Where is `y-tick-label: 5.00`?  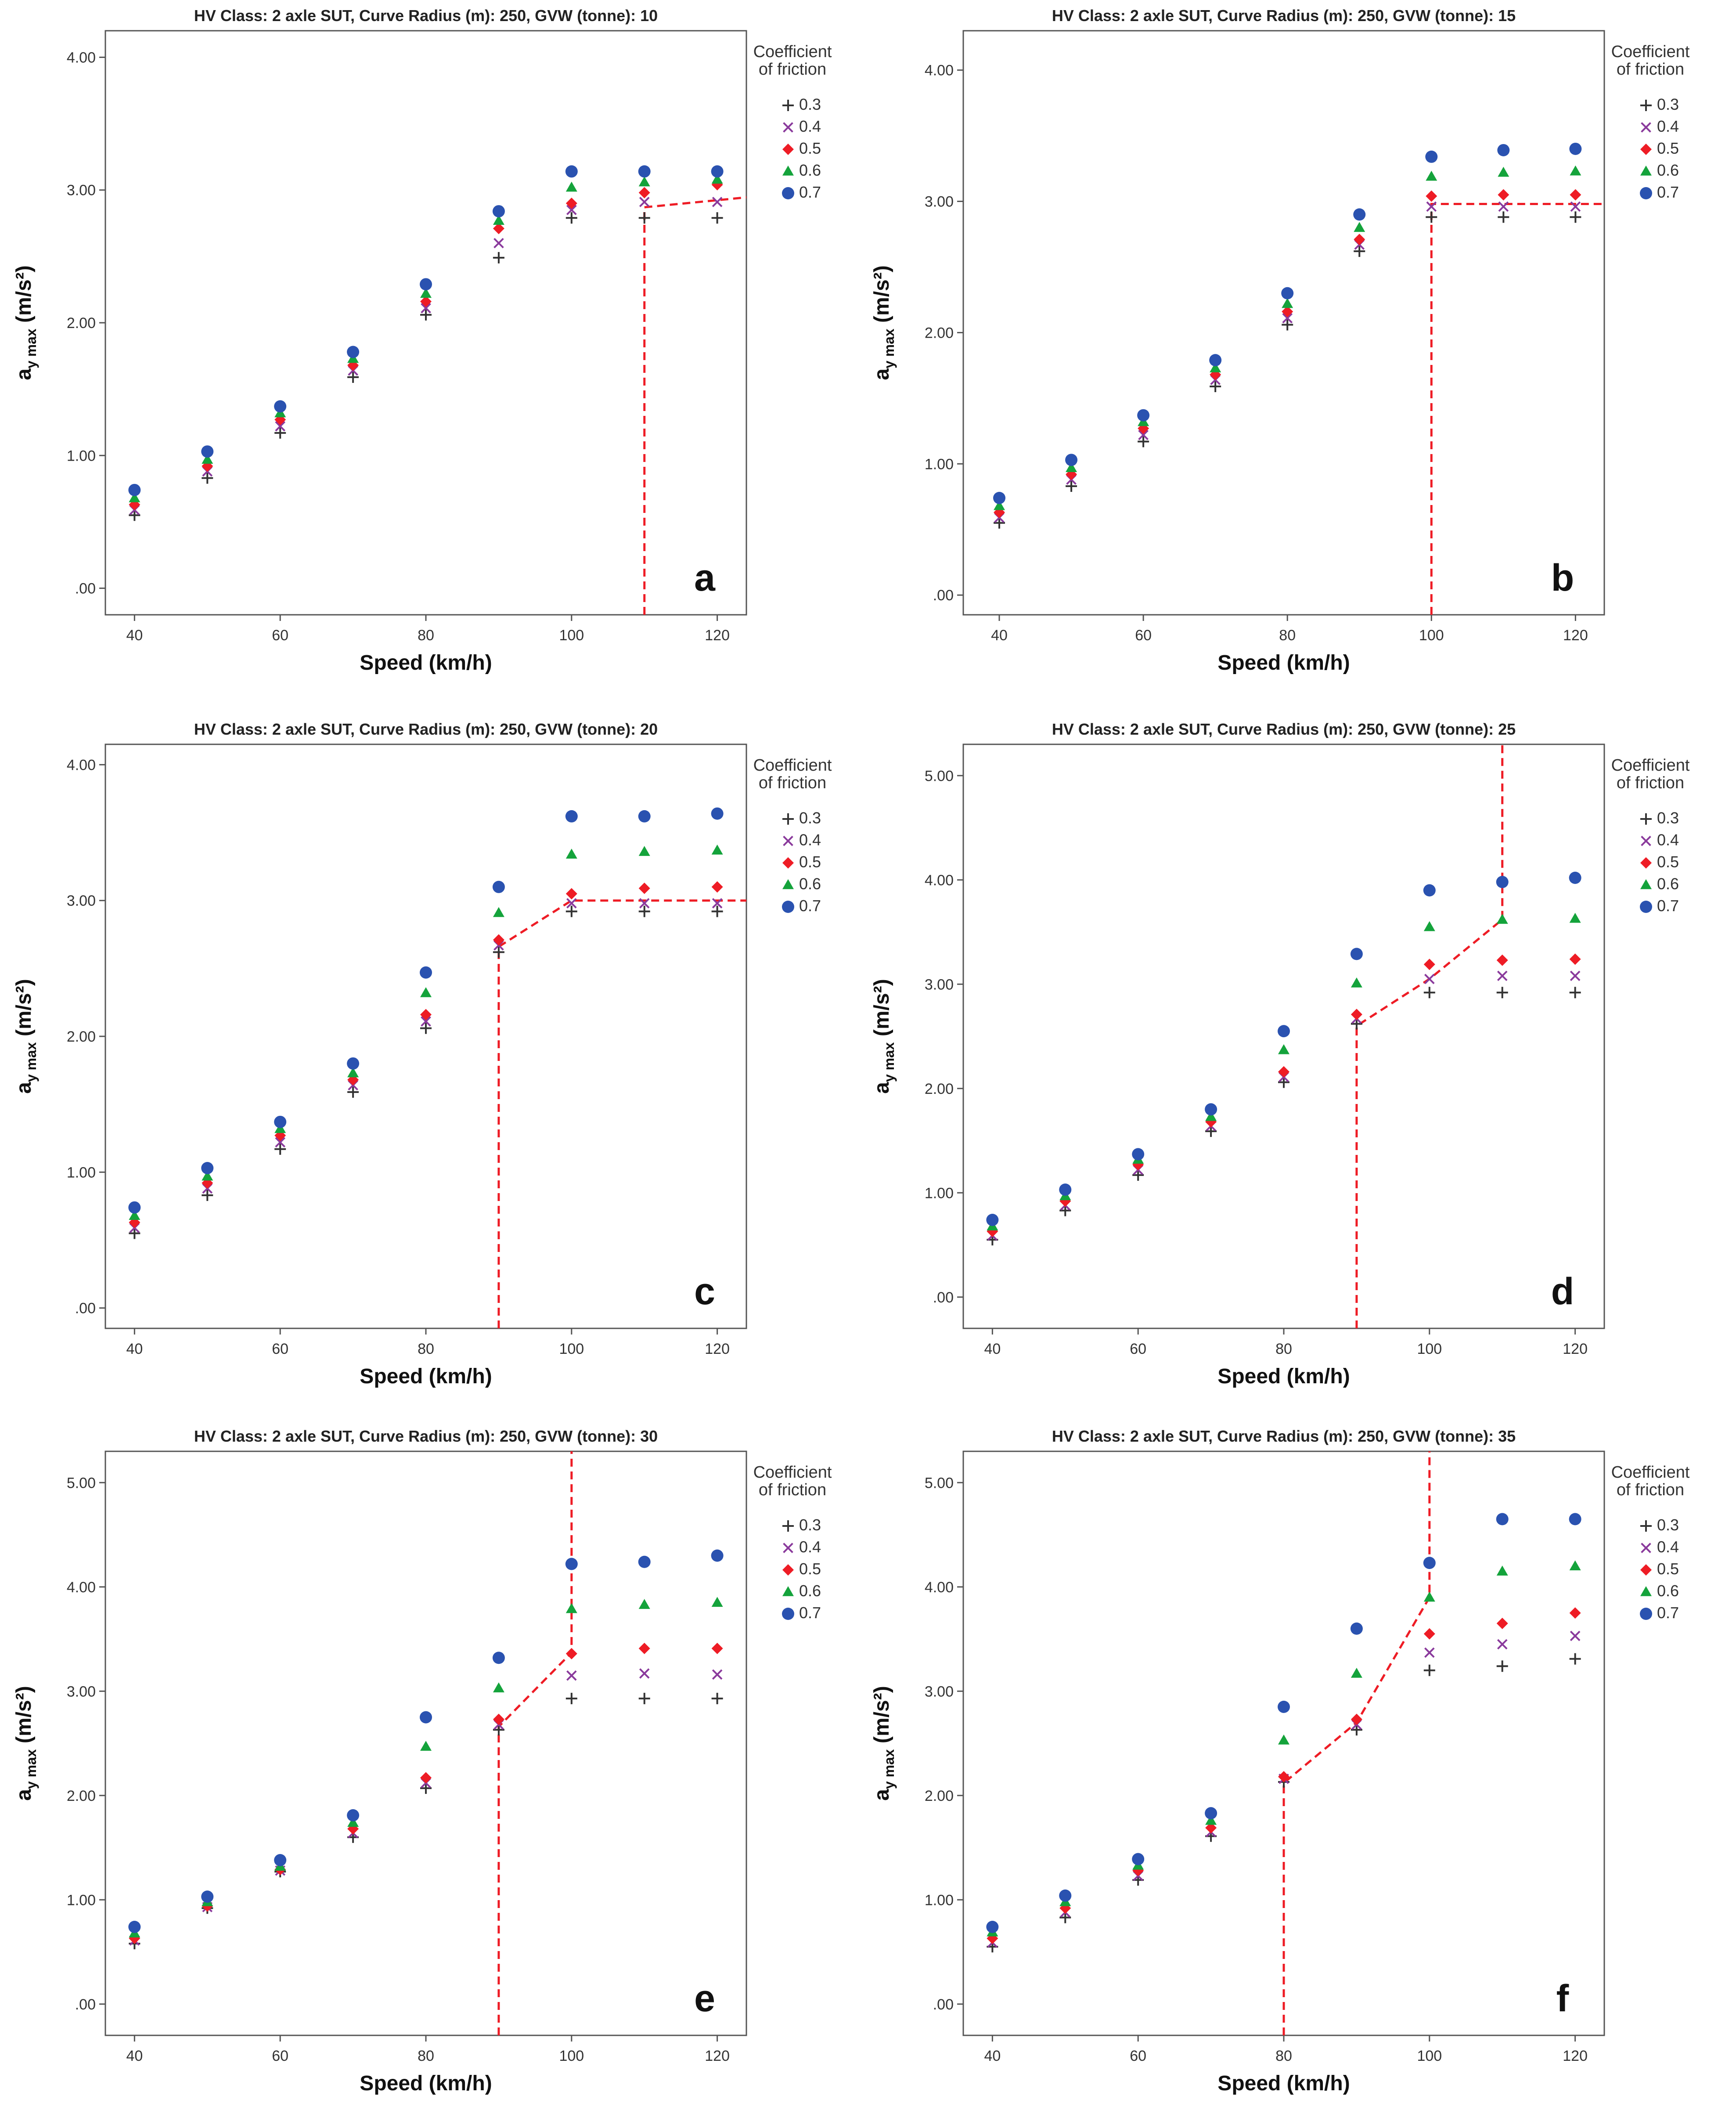 y-tick-label: 5.00 is located at coordinates (939, 776).